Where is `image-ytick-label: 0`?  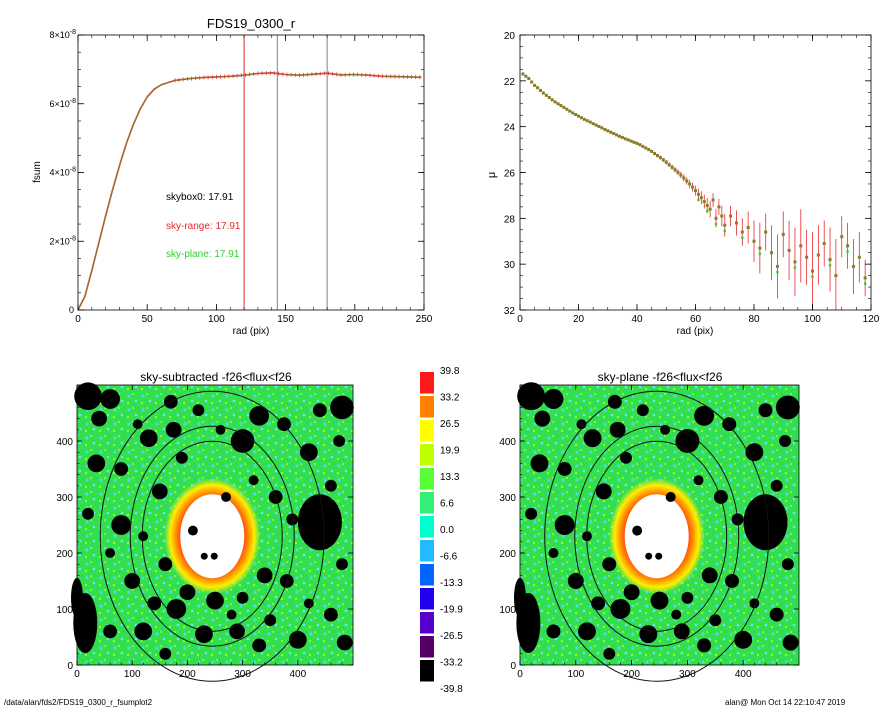
image-ytick-label: 0 is located at coordinates (513, 666).